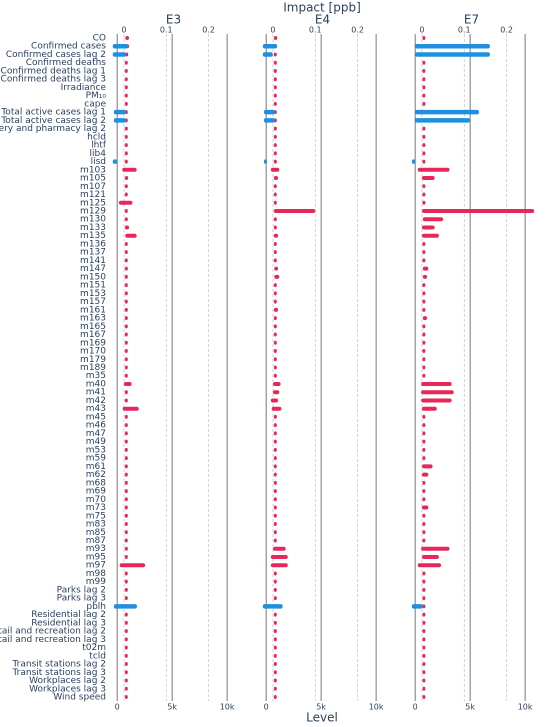 The height and width of the screenshot is (727, 550). What do you see at coordinates (96, 426) in the screenshot?
I see `category-label: m46` at bounding box center [96, 426].